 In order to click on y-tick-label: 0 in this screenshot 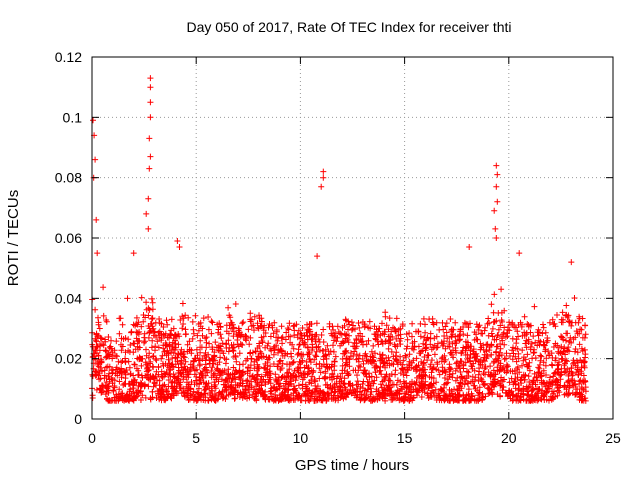, I will do `click(78, 419)`.